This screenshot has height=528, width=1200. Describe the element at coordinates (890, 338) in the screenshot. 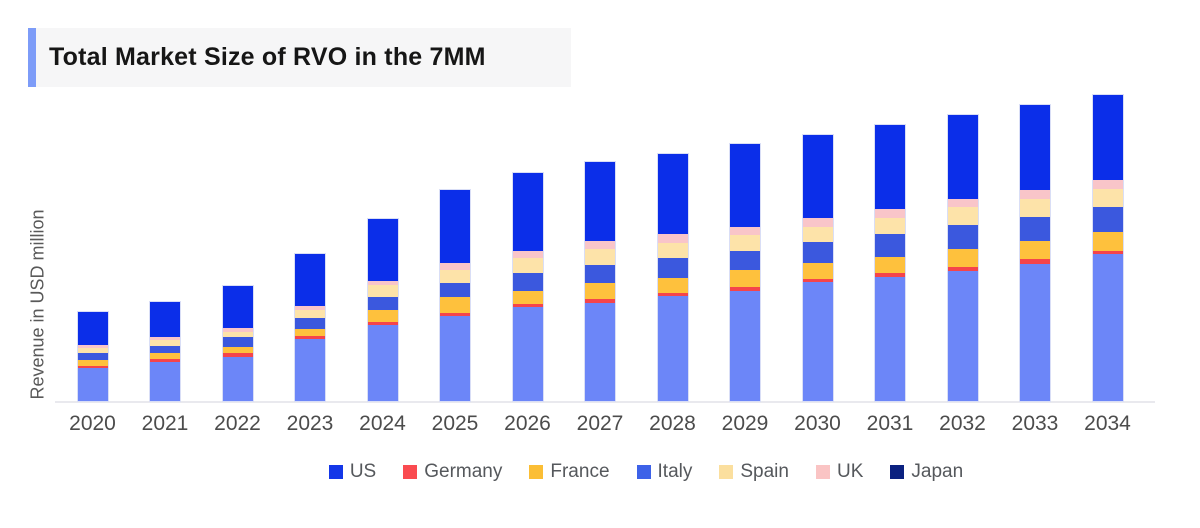

I see `bar-segment-us-2031` at that location.